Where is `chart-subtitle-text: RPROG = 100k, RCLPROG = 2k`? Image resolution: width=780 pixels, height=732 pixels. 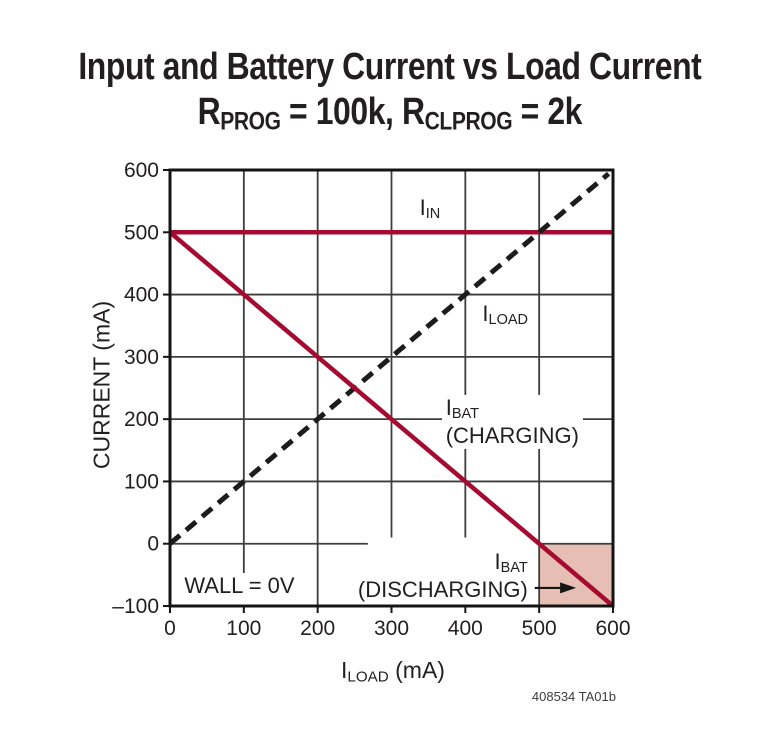
chart-subtitle-text: RPROG = 100k, RCLPROG = 2k is located at coordinates (390, 113).